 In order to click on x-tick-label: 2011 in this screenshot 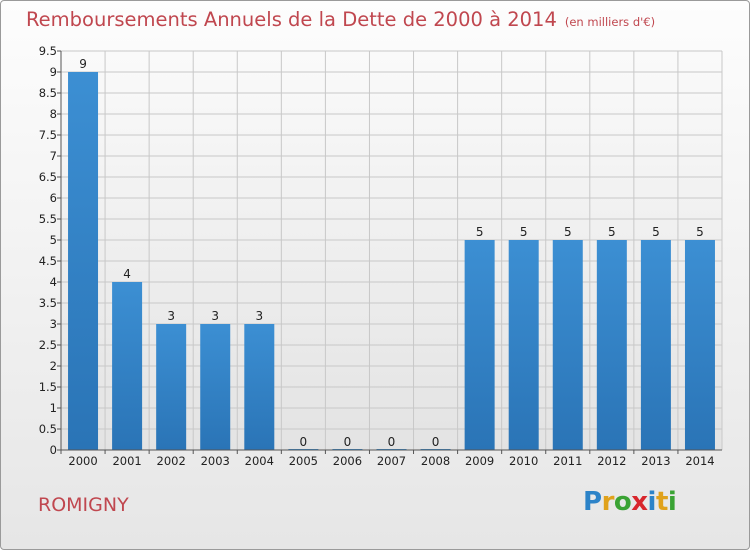, I will do `click(567, 461)`.